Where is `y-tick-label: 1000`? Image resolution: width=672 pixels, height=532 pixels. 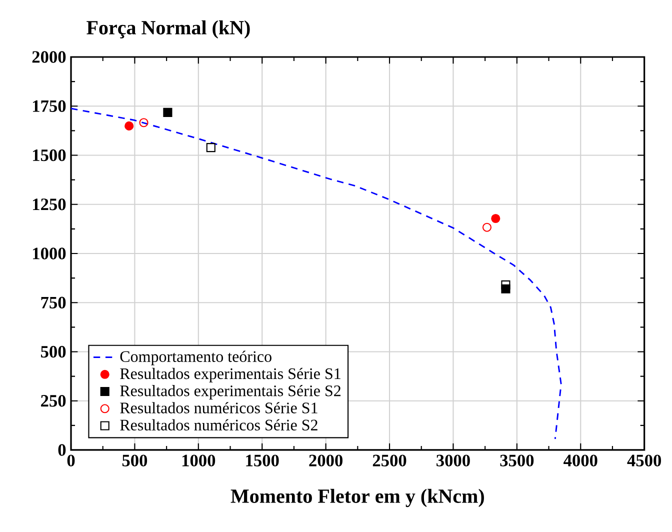
y-tick-label: 1000 is located at coordinates (49, 254).